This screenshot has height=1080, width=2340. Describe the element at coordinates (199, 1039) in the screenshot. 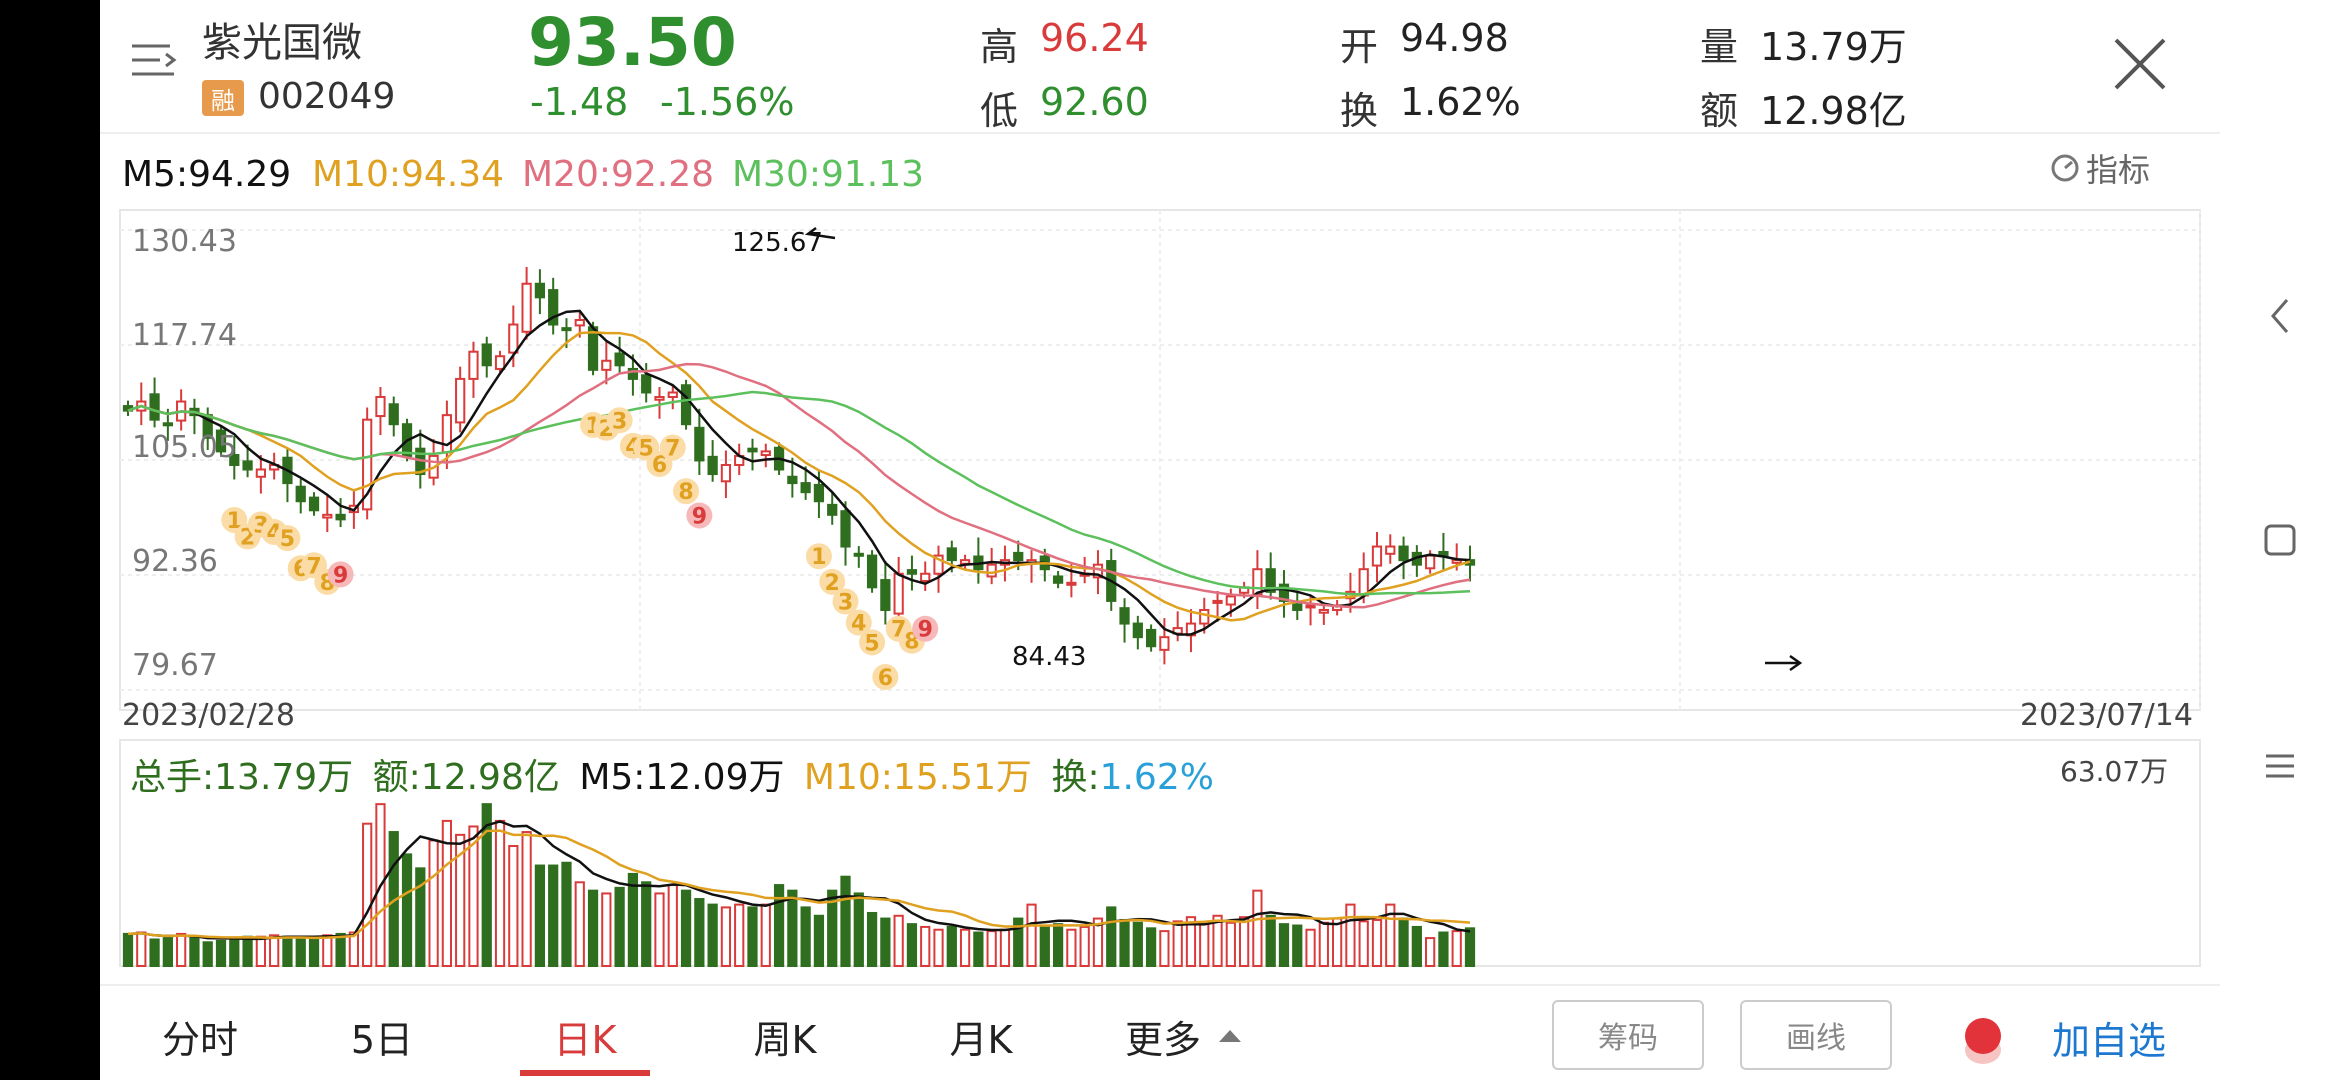

I see `tab-intraday: 分时` at that location.